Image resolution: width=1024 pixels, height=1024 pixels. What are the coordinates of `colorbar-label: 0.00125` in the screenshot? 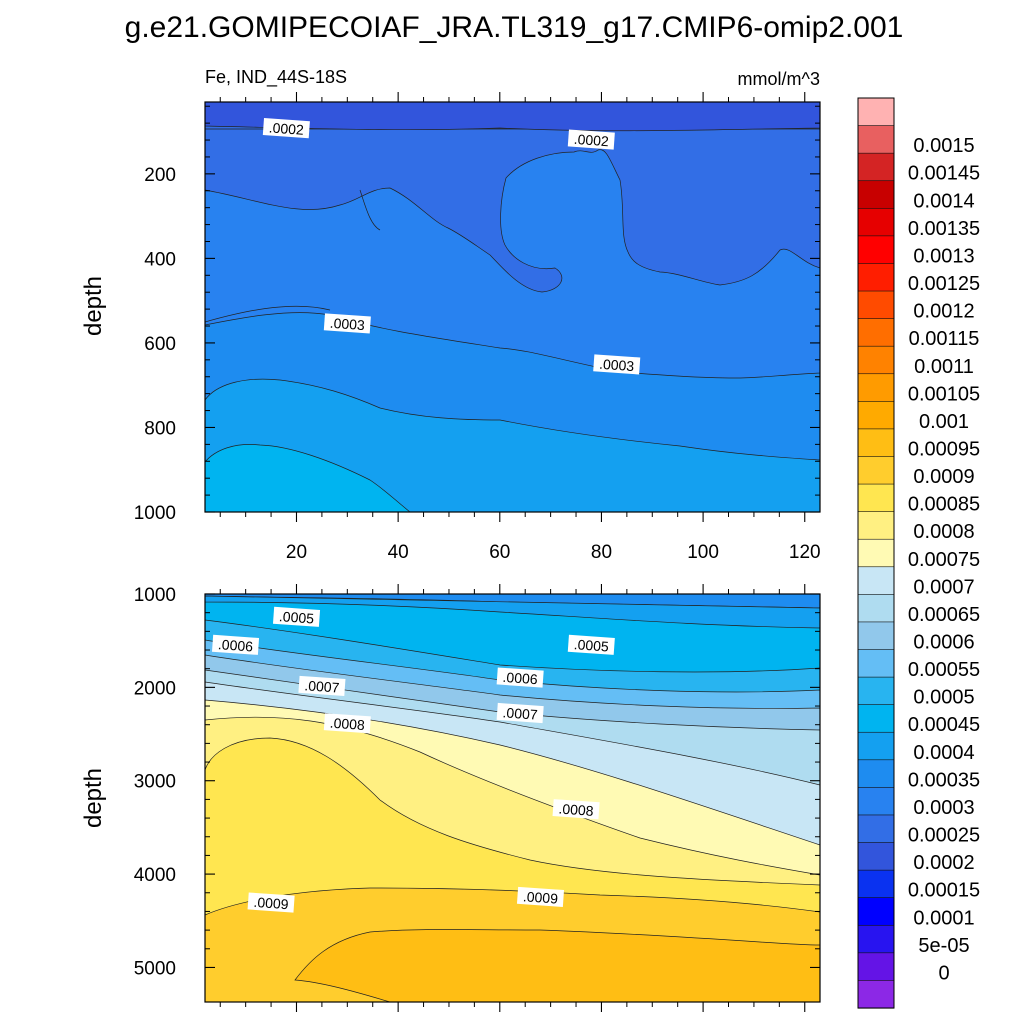 It's located at (944, 284).